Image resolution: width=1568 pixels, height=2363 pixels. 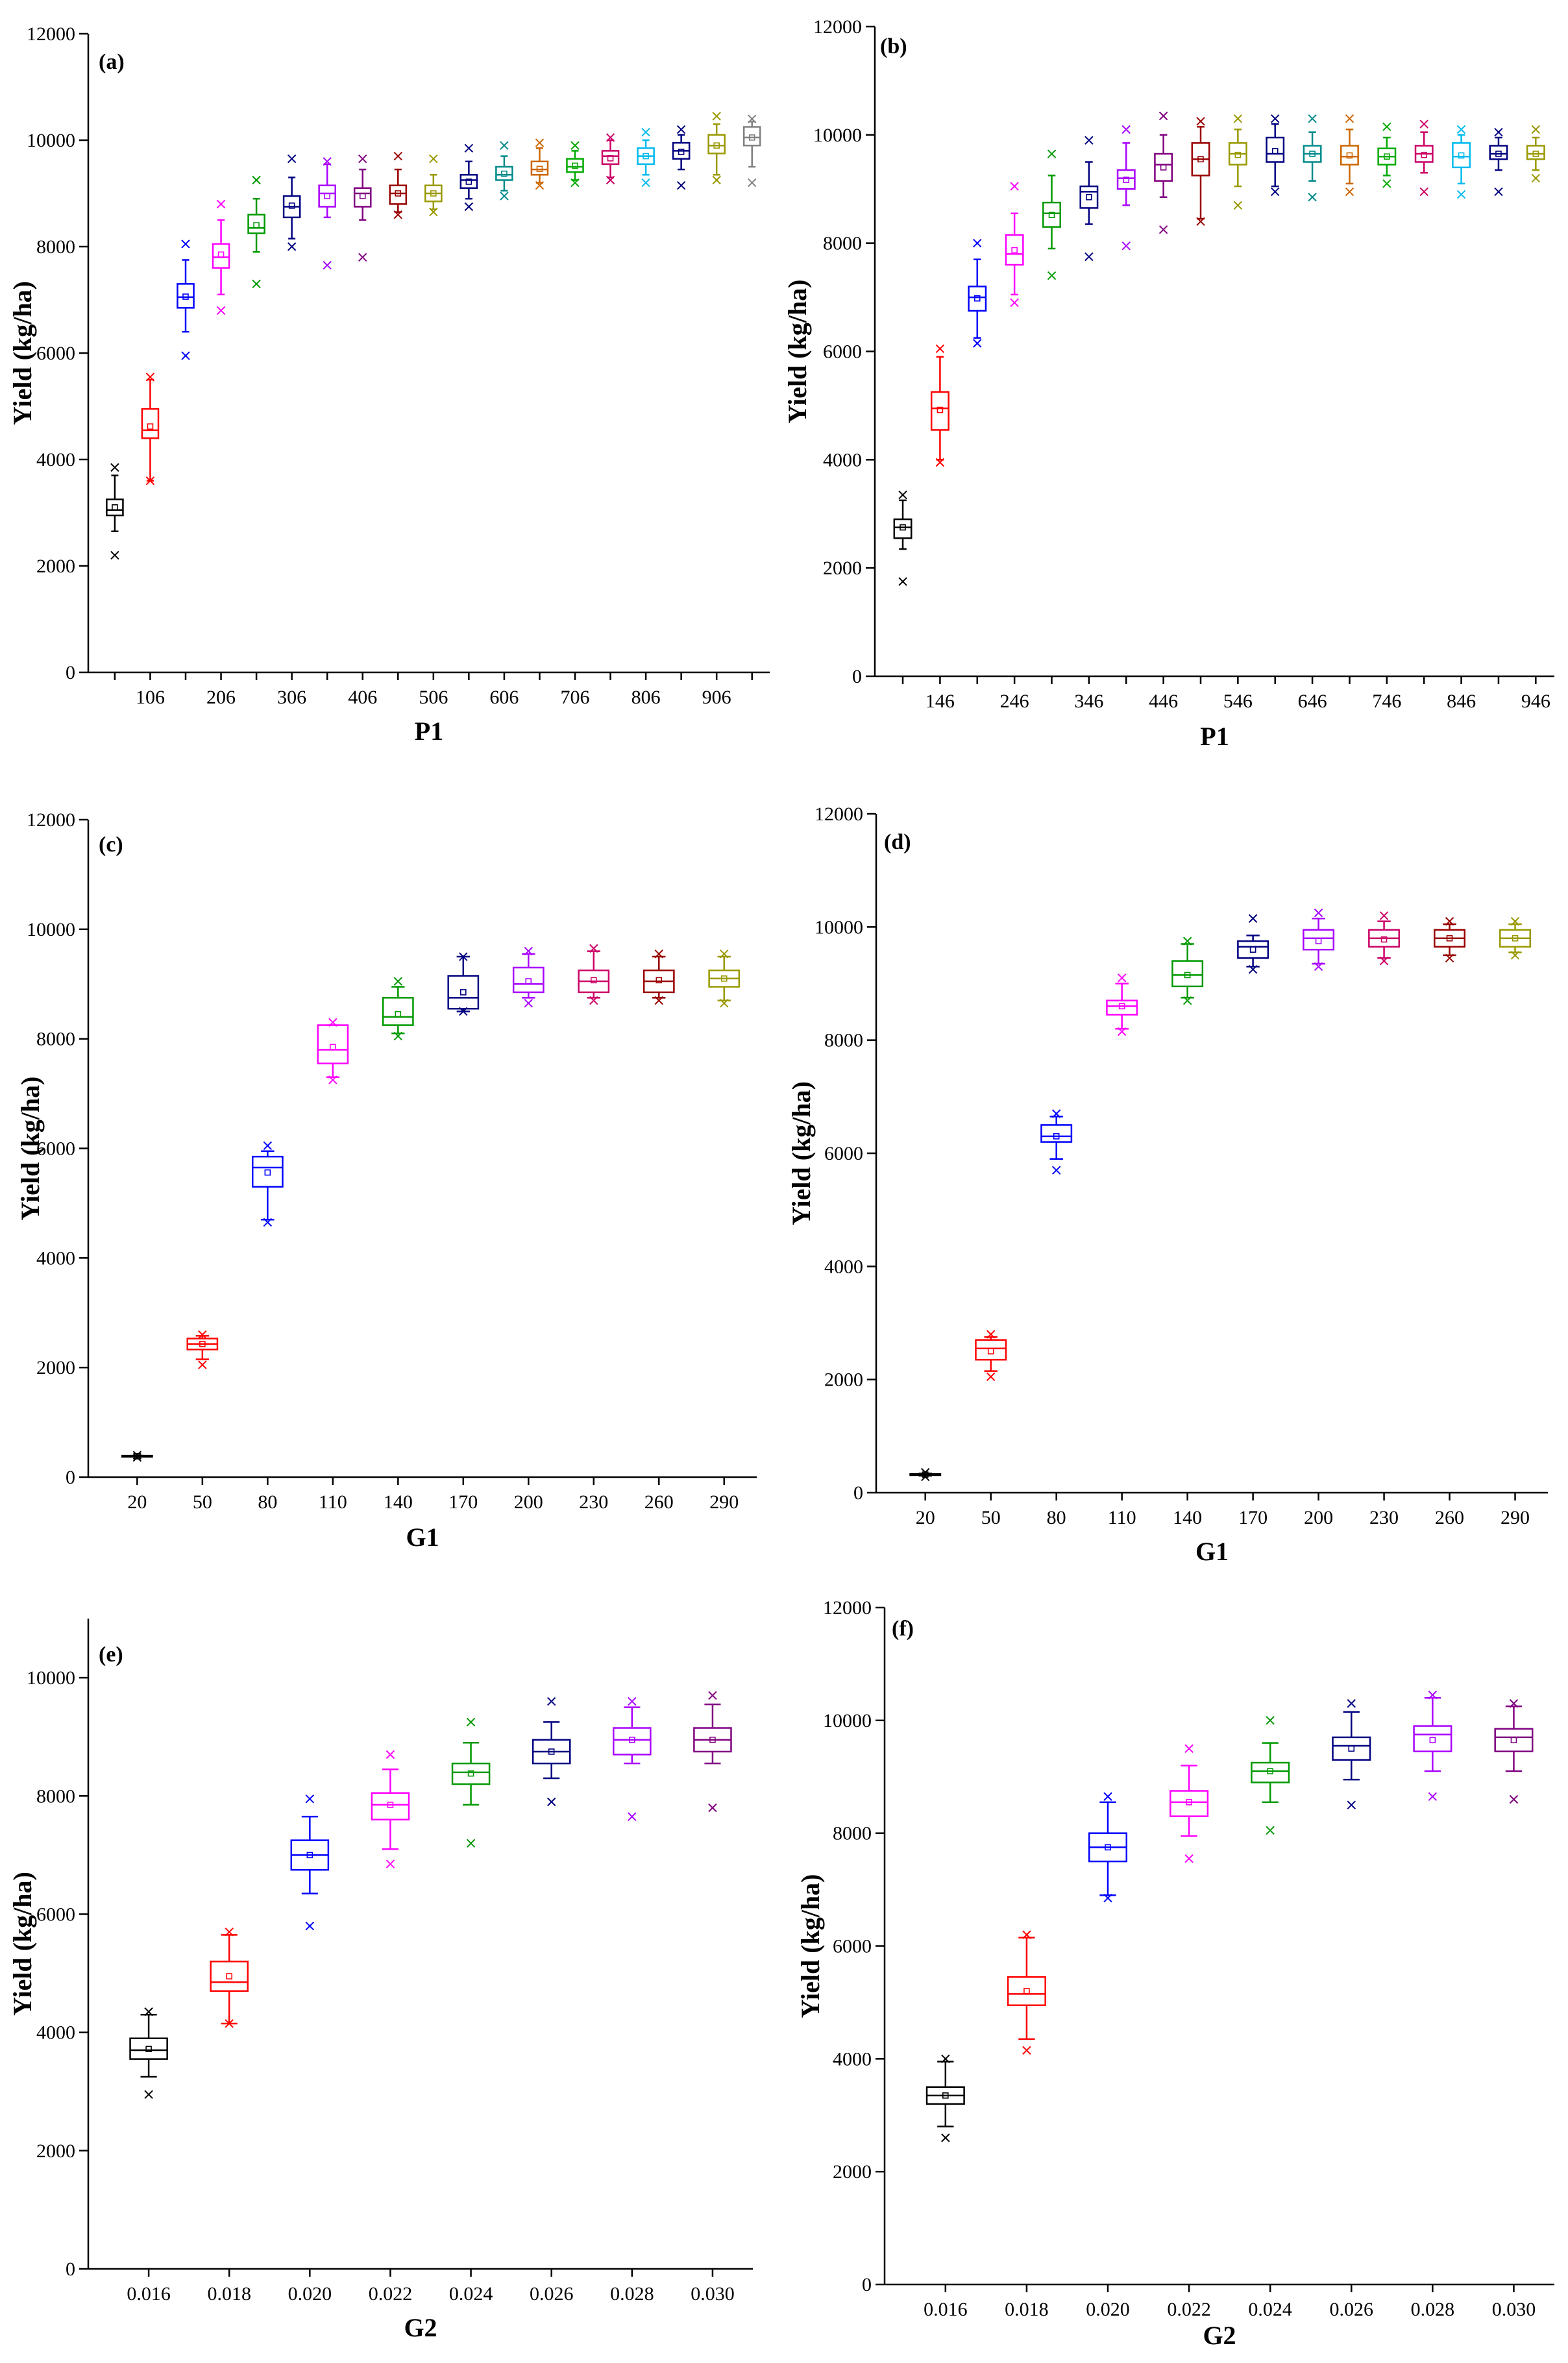 What do you see at coordinates (940, 701) in the screenshot?
I see `x-tick-label: 146` at bounding box center [940, 701].